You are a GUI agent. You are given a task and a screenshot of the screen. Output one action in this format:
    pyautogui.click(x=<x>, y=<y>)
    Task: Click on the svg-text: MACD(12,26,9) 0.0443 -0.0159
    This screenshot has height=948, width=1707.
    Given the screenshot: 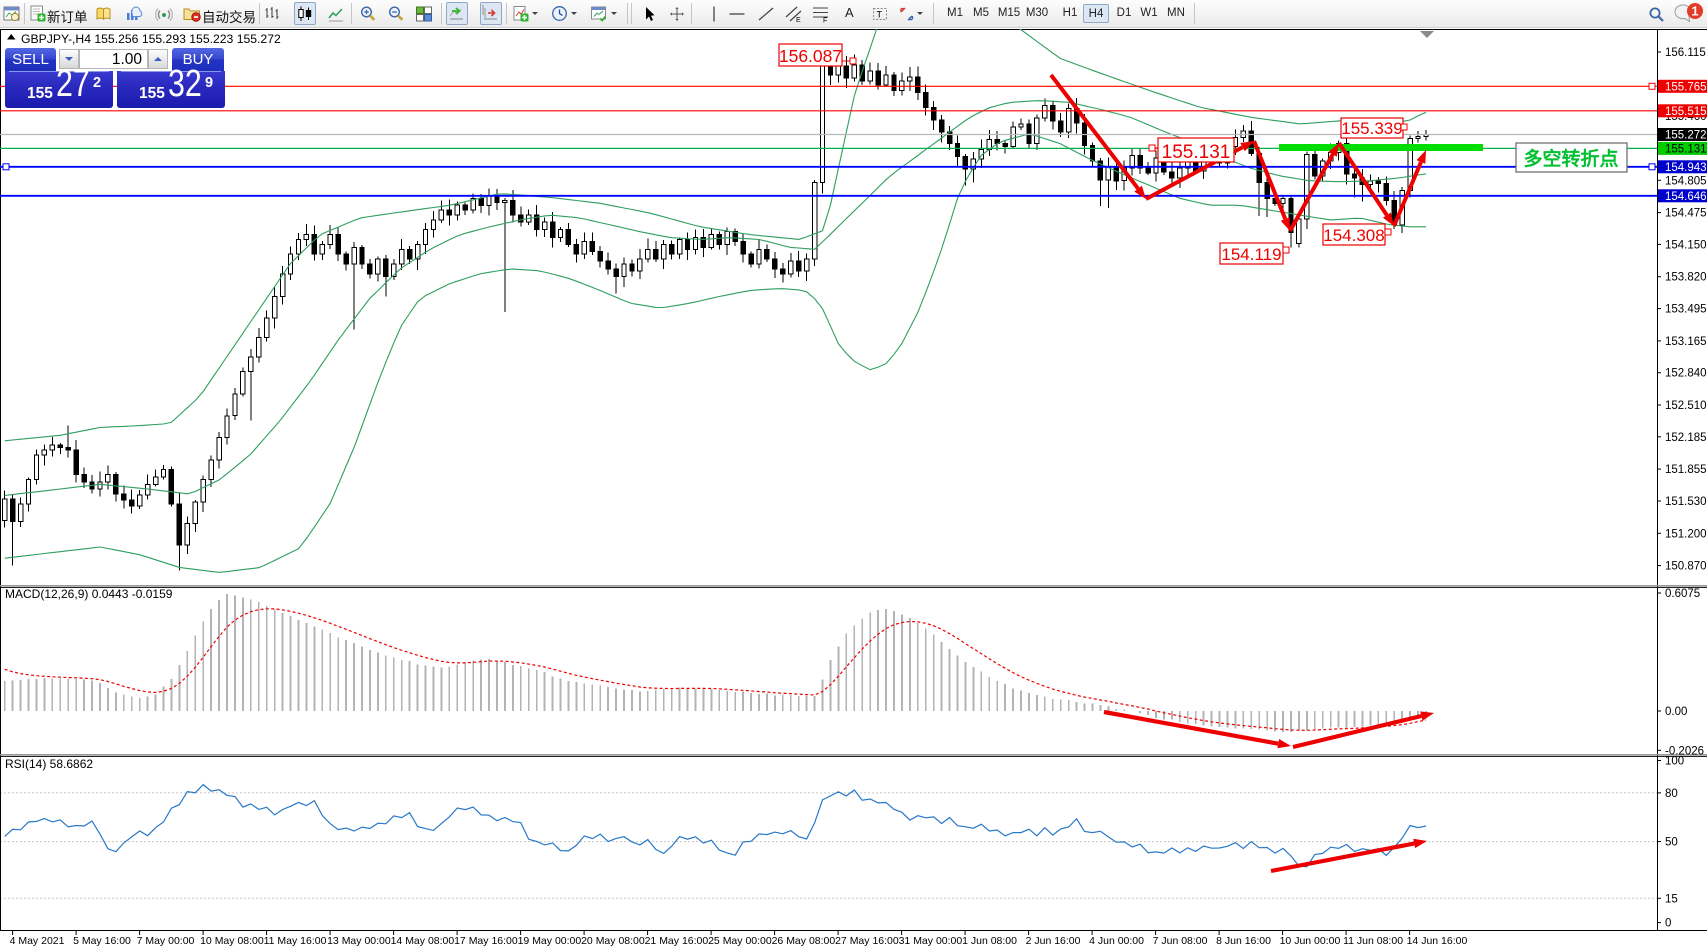 What is the action you would take?
    pyautogui.click(x=89, y=594)
    